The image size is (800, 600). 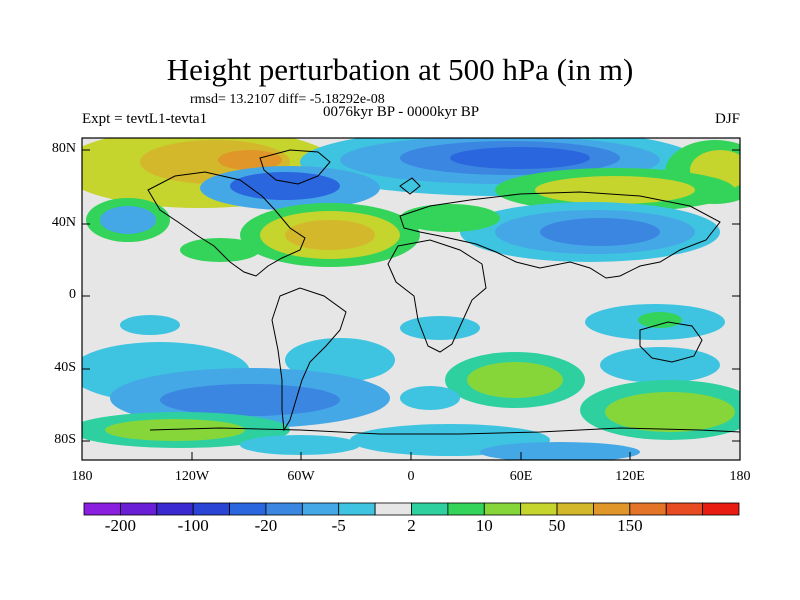 What do you see at coordinates (727, 119) in the screenshot?
I see `season-label: DJF` at bounding box center [727, 119].